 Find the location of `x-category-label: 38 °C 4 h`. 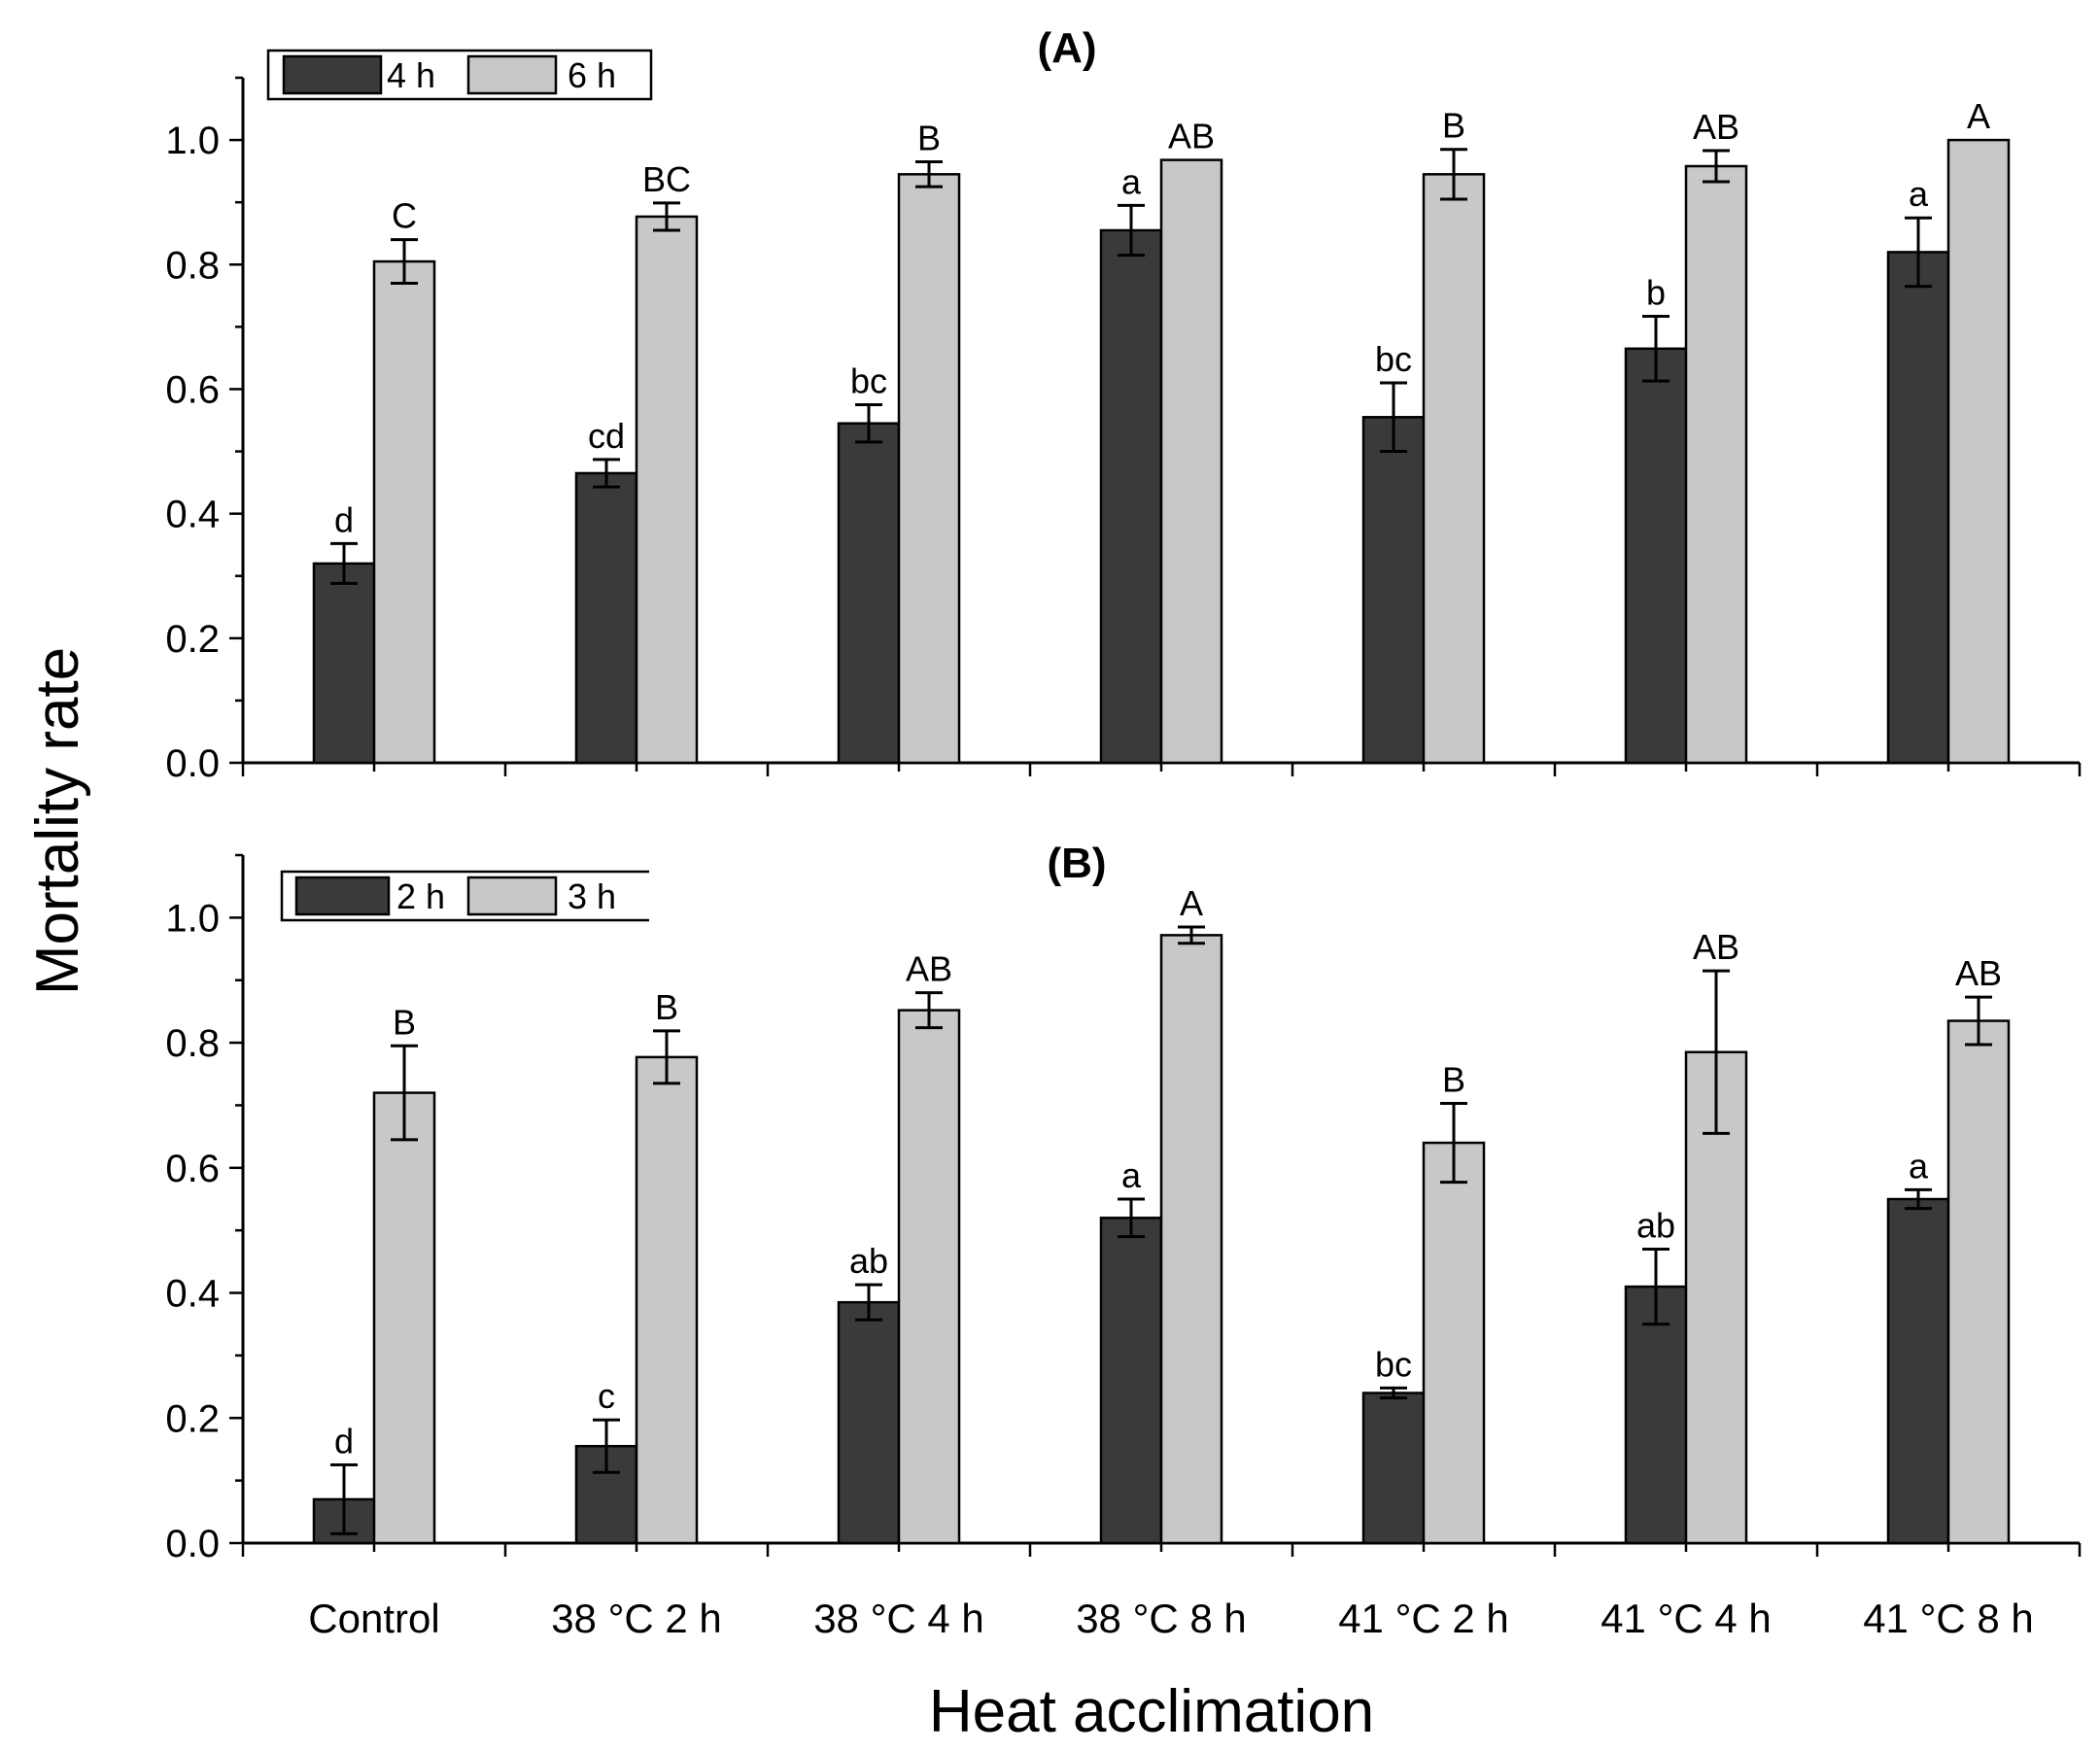

x-category-label: 38 °C 4 h is located at coordinates (898, 1619).